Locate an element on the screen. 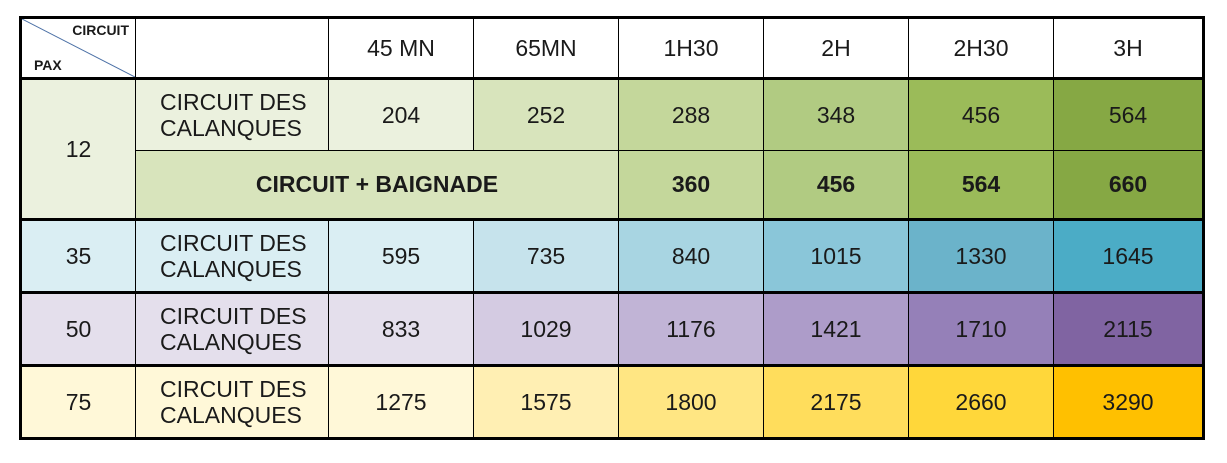 The width and height of the screenshot is (1227, 463). price-cell: 833 is located at coordinates (401, 328).